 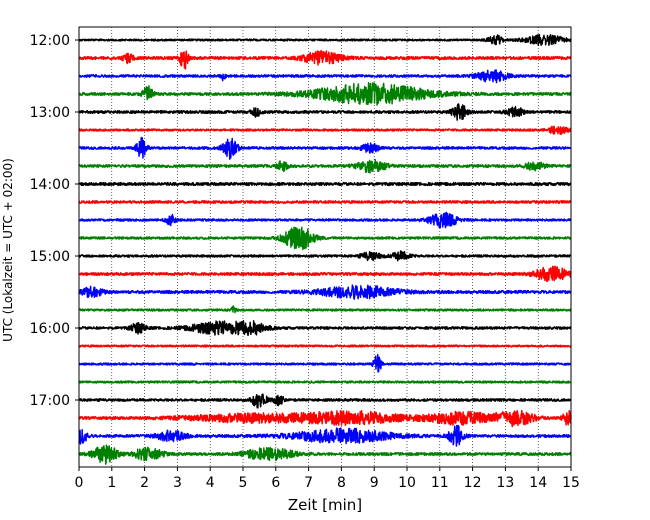 What do you see at coordinates (374, 483) in the screenshot?
I see `x-tick-label: 9` at bounding box center [374, 483].